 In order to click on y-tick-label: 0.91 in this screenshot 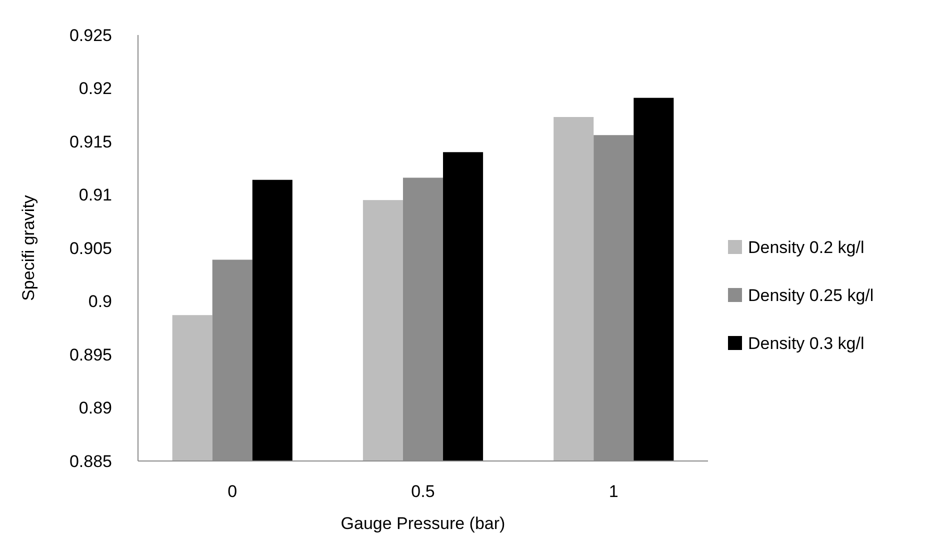, I will do `click(95, 195)`.